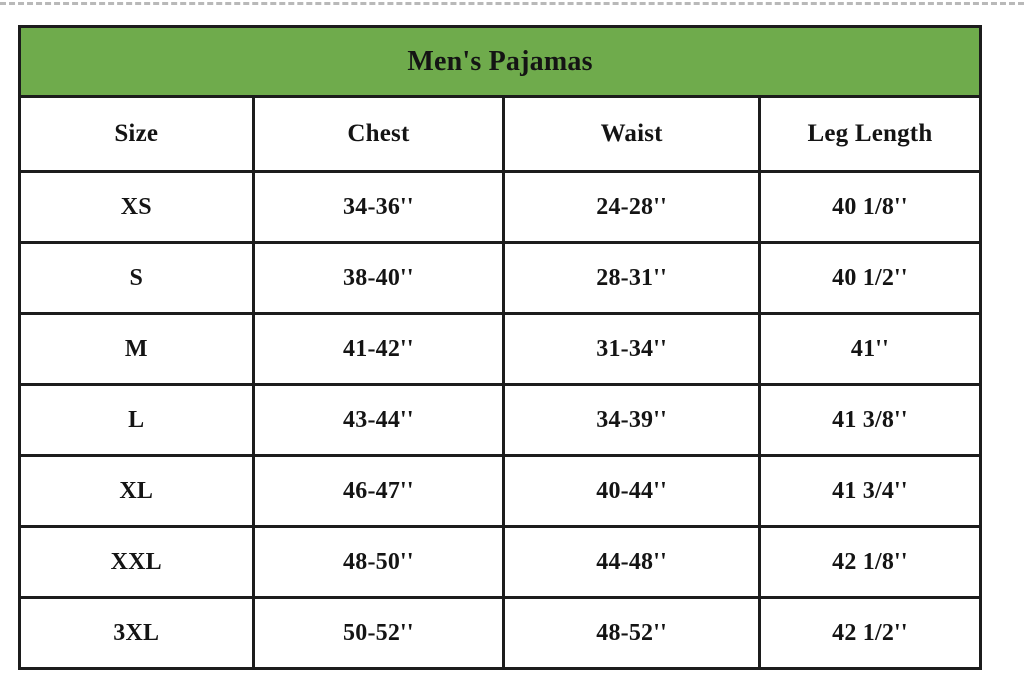 The height and width of the screenshot is (689, 1024). I want to click on column-header-leg-length: Leg Length, so click(870, 134).